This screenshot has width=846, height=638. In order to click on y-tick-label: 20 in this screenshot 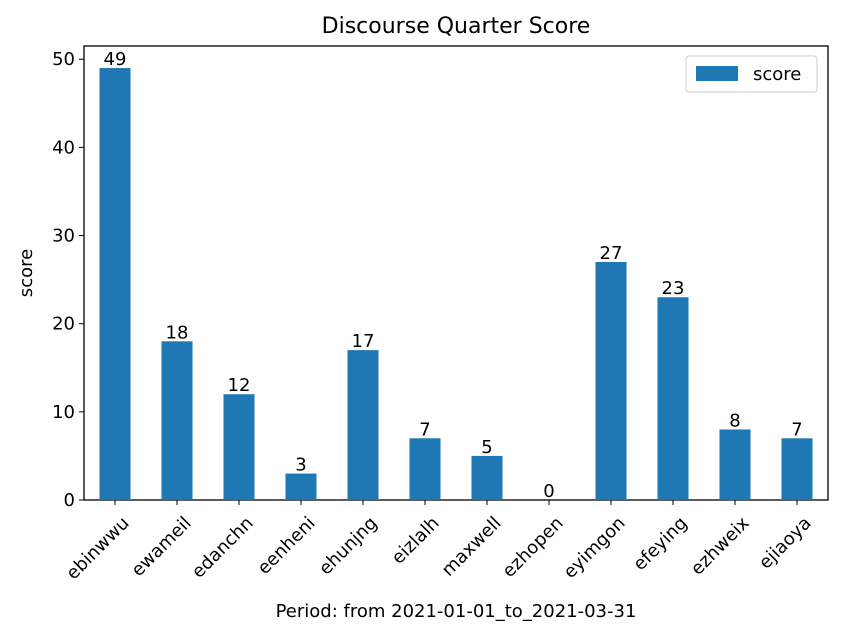, I will do `click(63, 324)`.